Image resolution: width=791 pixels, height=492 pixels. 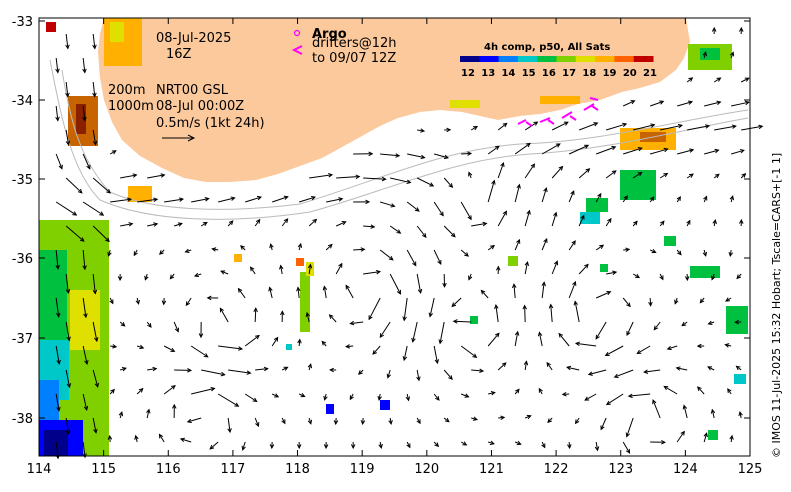 What do you see at coordinates (630, 73) in the screenshot?
I see `legend-tick-label: 20` at bounding box center [630, 73].